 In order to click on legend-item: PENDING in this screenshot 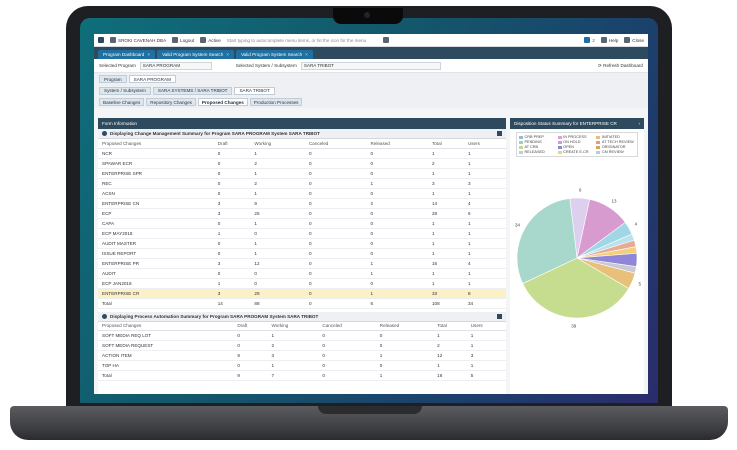, I will do `click(538, 142)`.